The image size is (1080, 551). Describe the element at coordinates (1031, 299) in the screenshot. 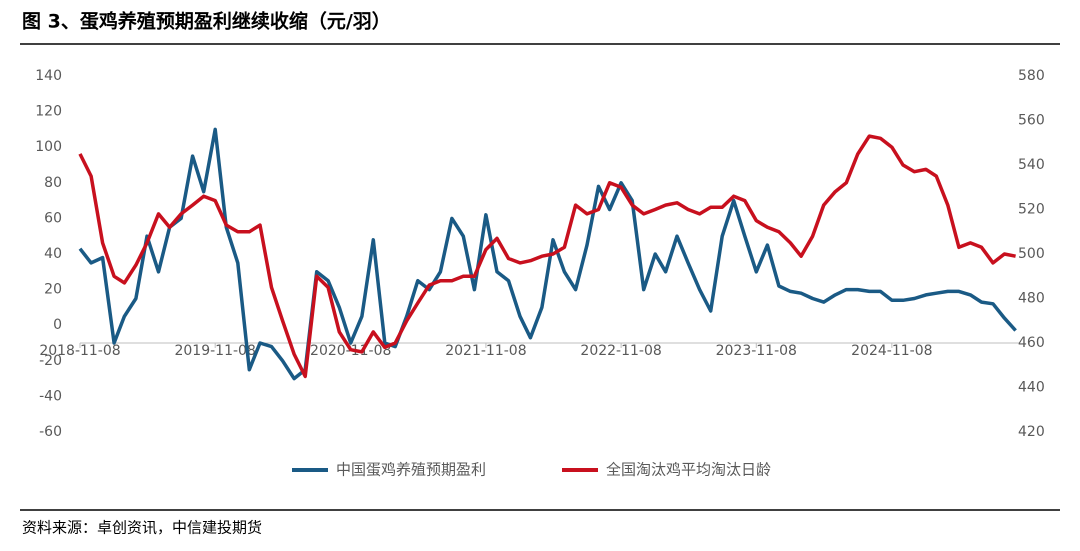

I see `y2-tick-label: 480` at that location.